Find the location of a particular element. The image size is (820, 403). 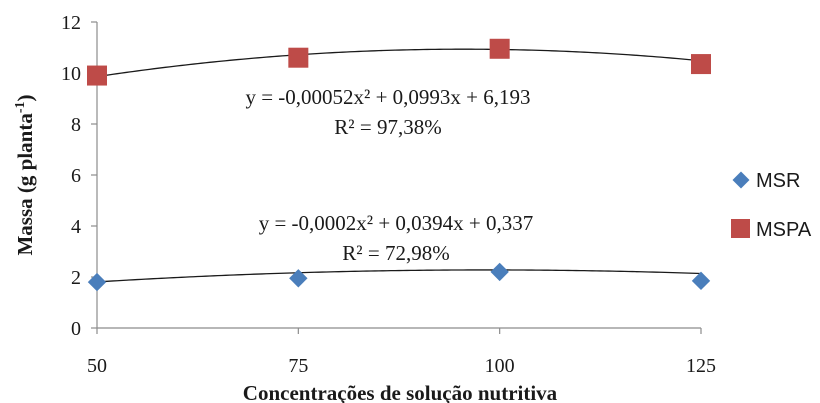

y-tick-label: 2 is located at coordinates (76, 278).